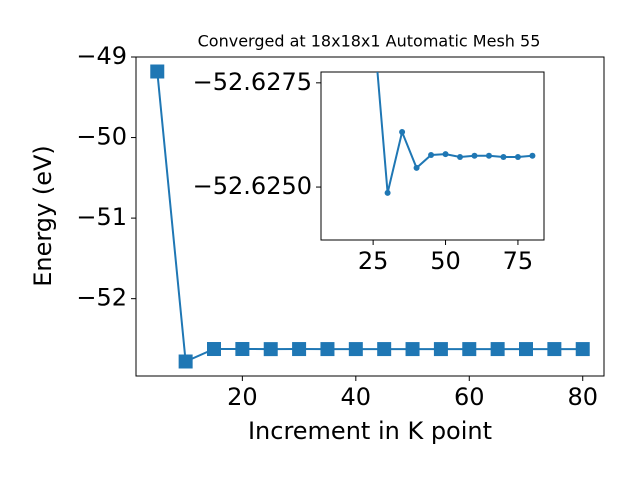 The height and width of the screenshot is (484, 640). What do you see at coordinates (101, 298) in the screenshot?
I see `y-tick-label: −52` at bounding box center [101, 298].